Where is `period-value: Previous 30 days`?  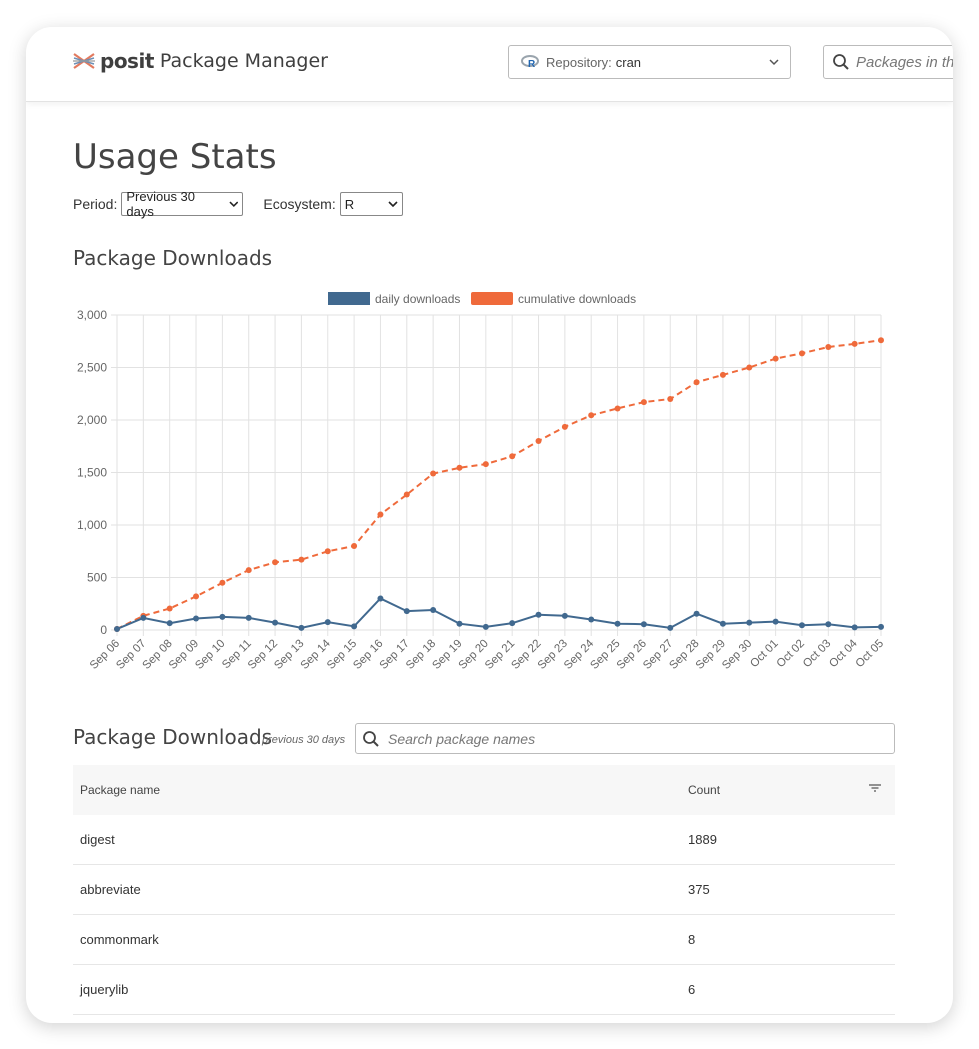 period-value: Previous 30 days is located at coordinates (161, 204).